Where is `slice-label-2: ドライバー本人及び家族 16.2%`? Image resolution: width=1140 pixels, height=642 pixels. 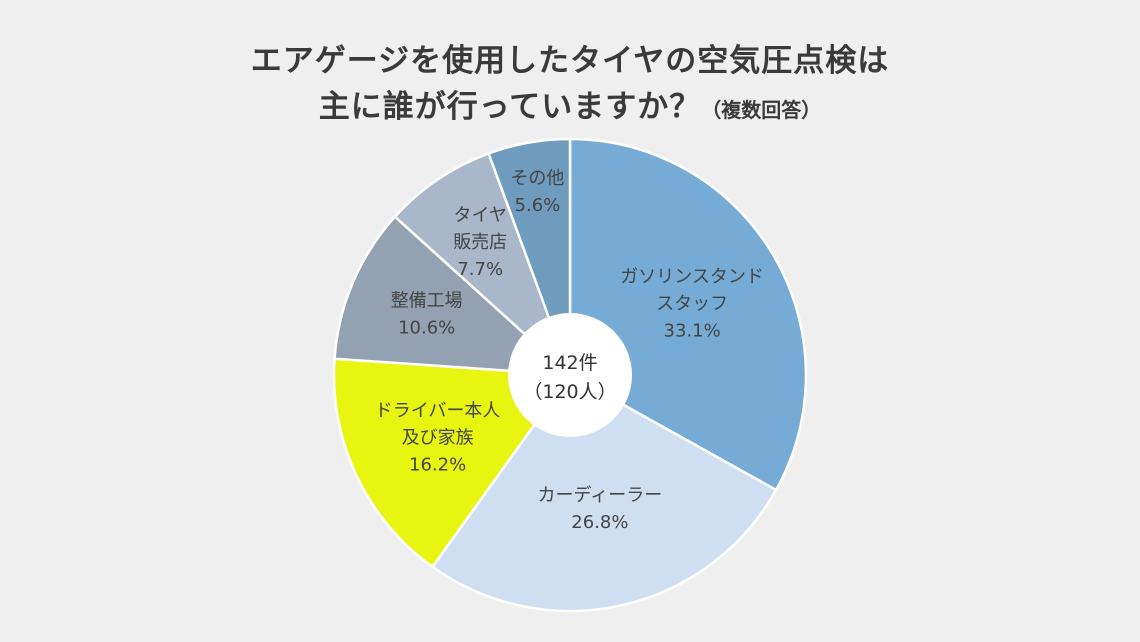 slice-label-2: ドライバー本人及び家族 16.2% is located at coordinates (438, 437).